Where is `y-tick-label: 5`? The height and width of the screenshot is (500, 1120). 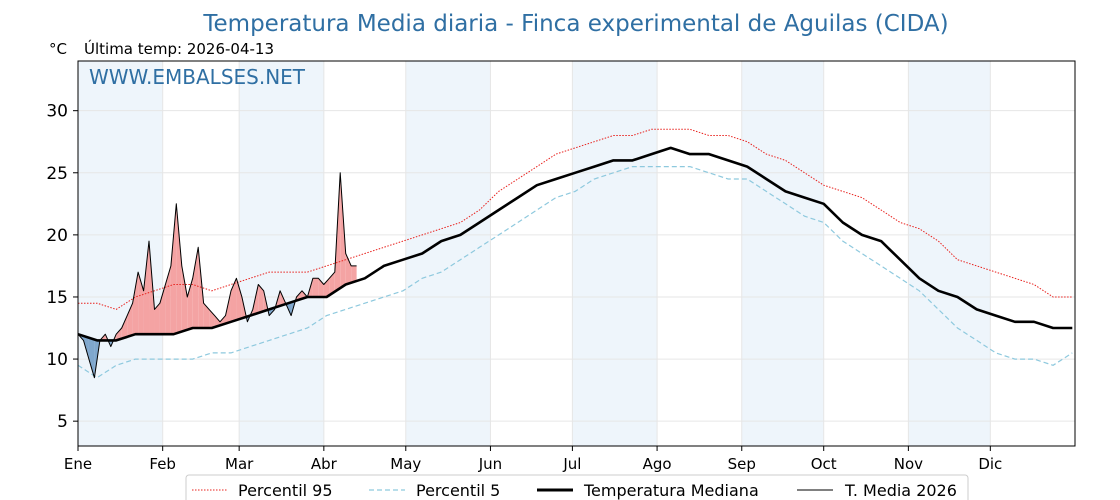
y-tick-label: 5 is located at coordinates (62, 422).